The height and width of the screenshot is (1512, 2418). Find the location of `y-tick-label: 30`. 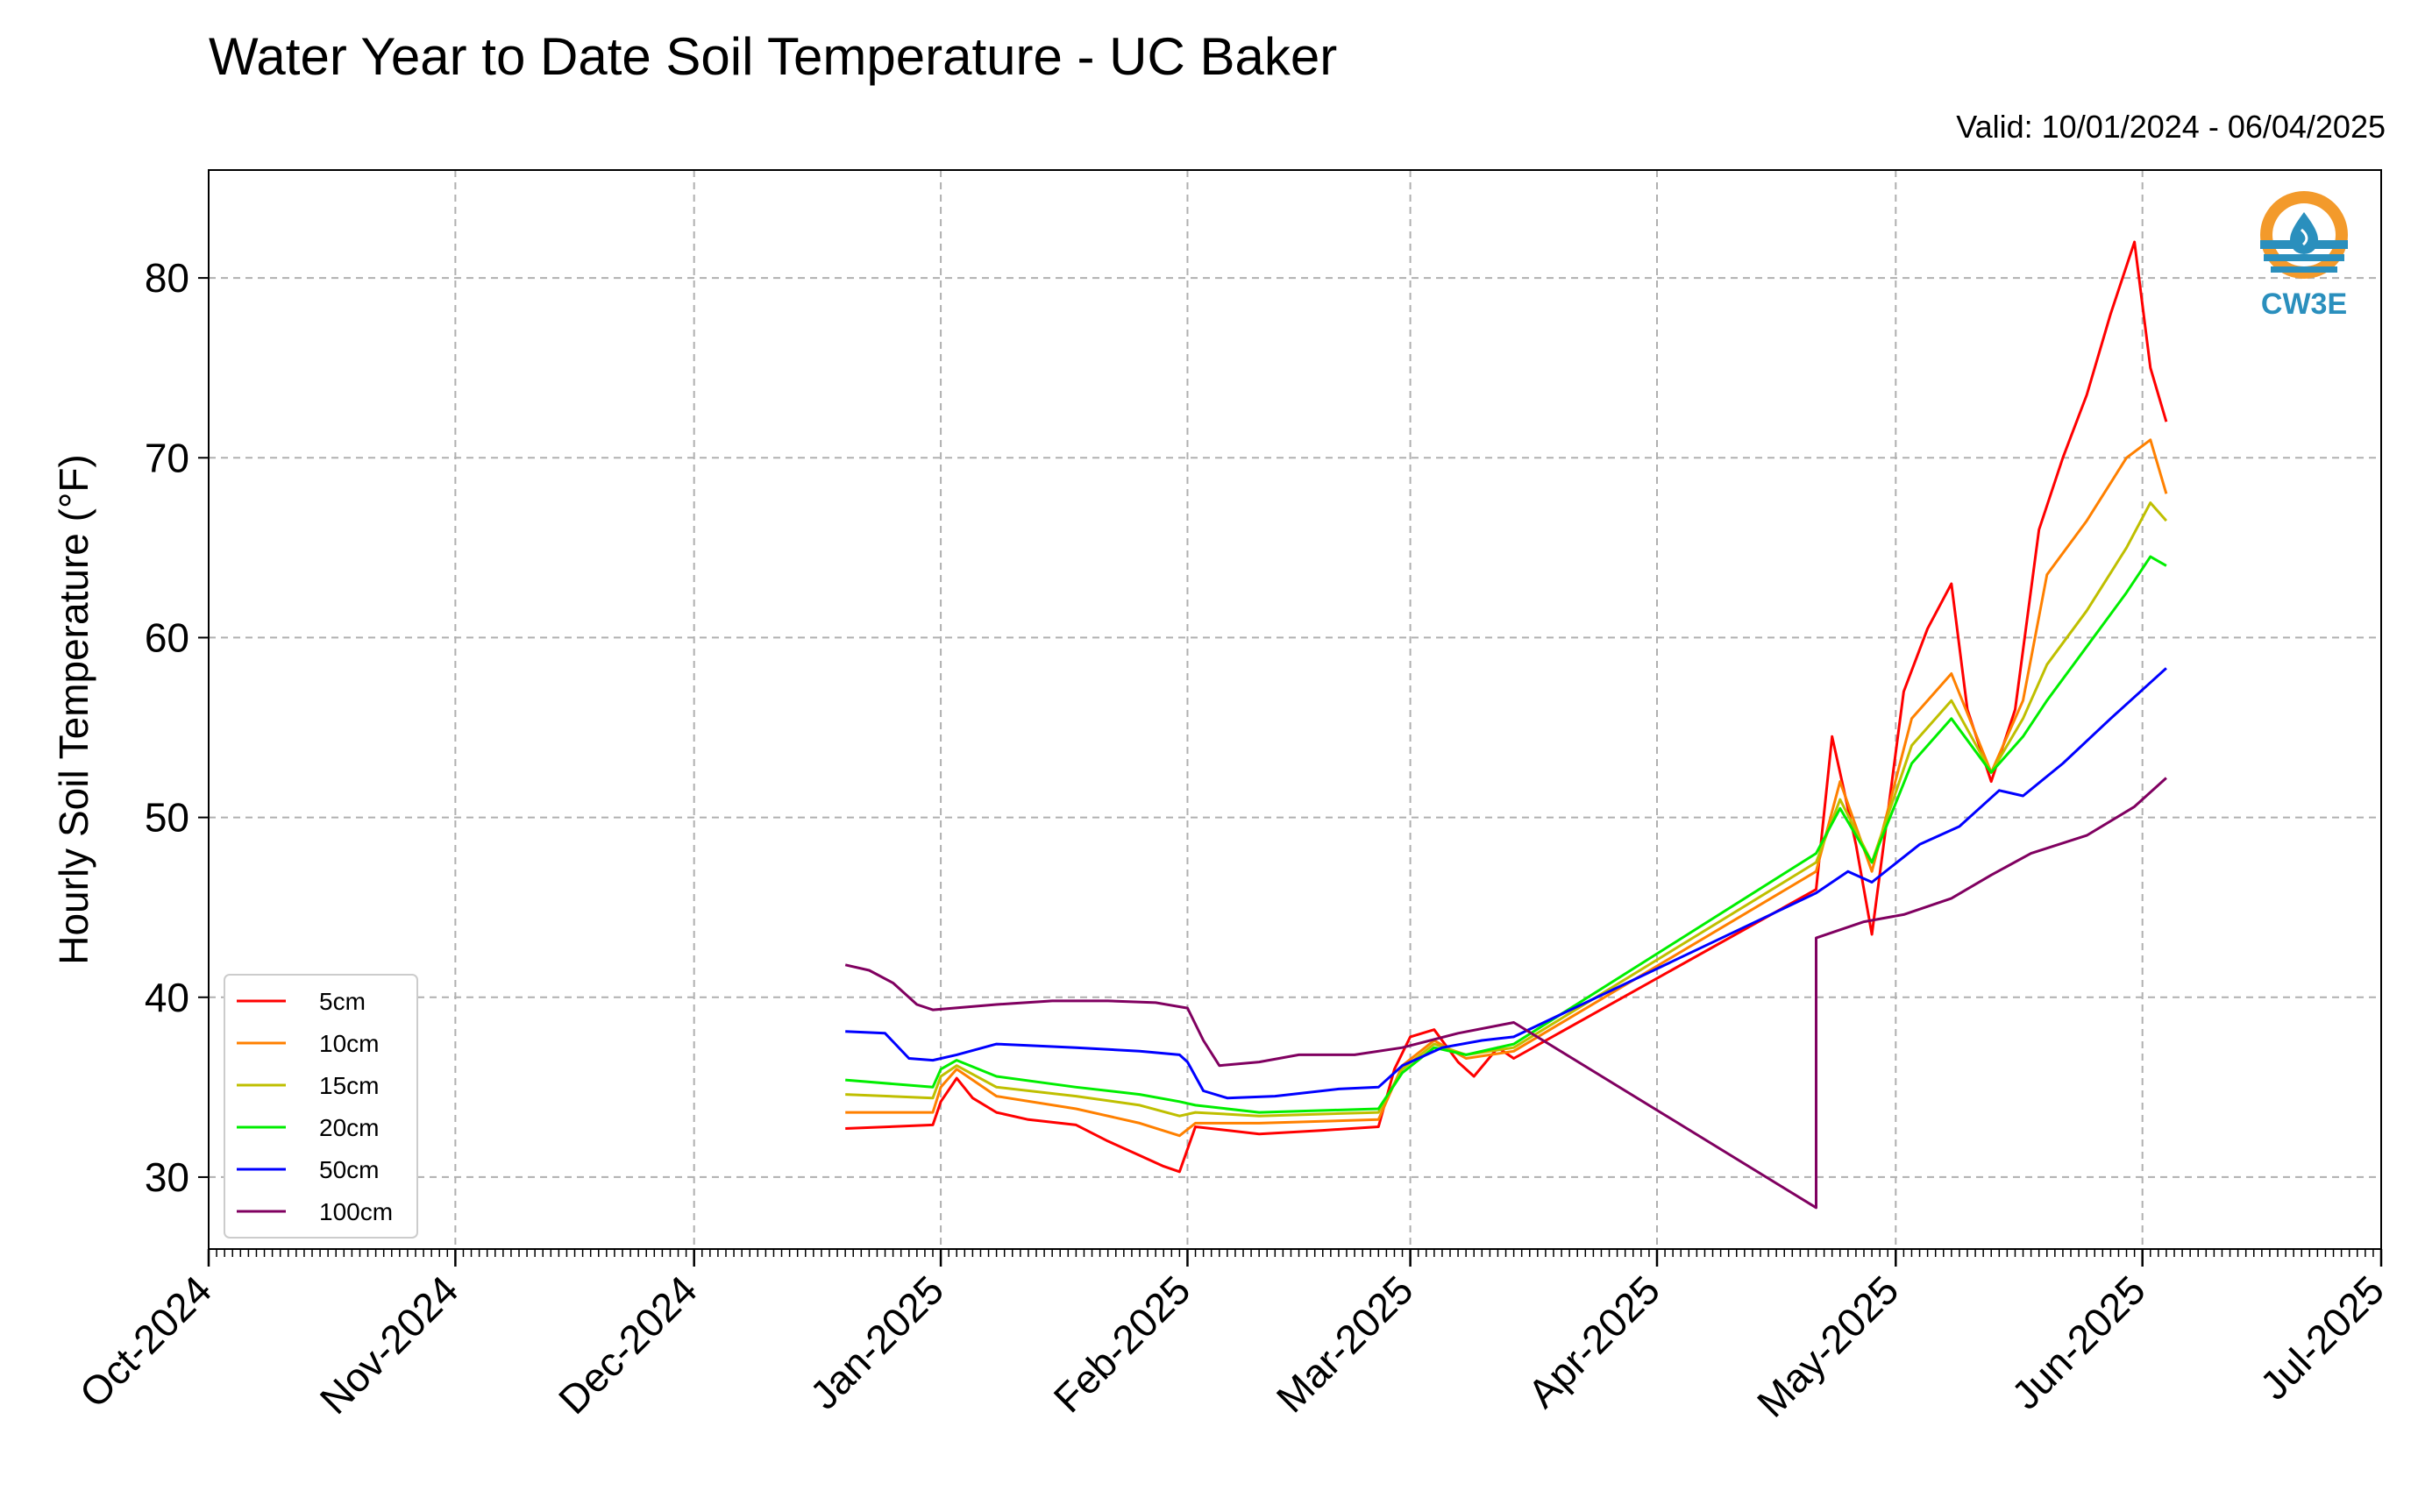

y-tick-label: 30 is located at coordinates (167, 1177).